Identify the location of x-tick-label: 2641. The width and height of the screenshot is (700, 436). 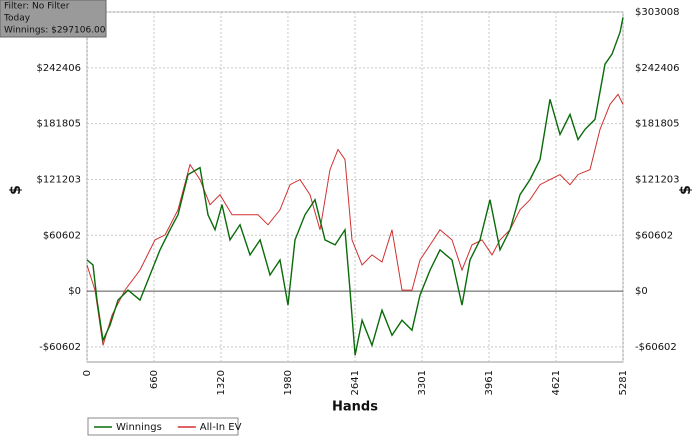
(355, 382).